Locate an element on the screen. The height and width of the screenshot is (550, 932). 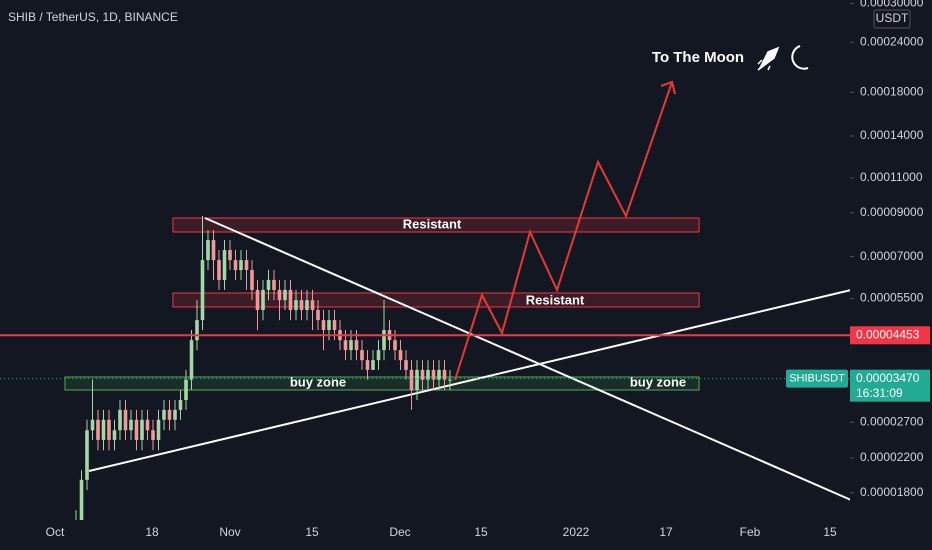
chart-title: SHIB / TetherUS, 1D, BINANCE is located at coordinates (93, 17).